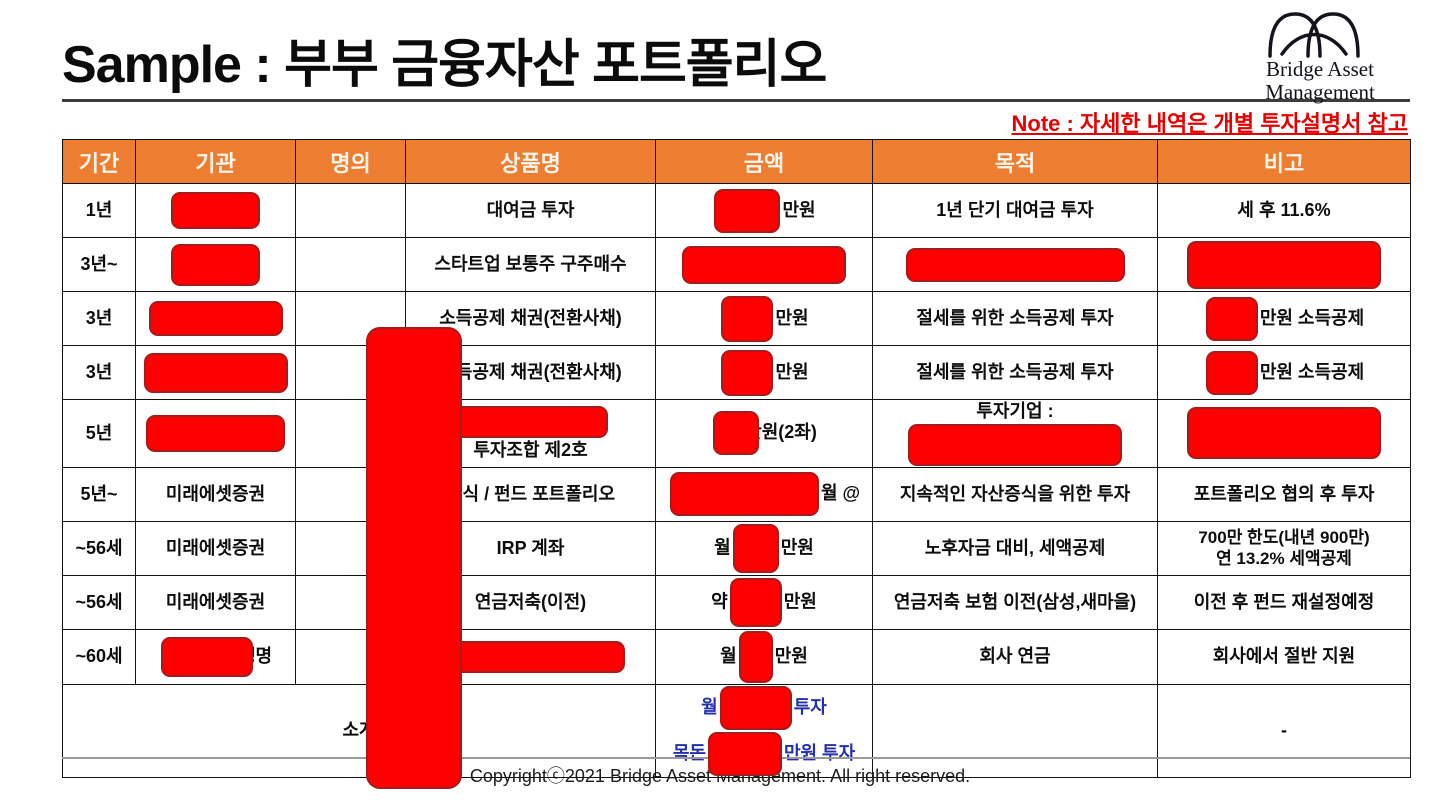 This screenshot has width=1440, height=810. Describe the element at coordinates (414, 558) in the screenshot. I see `redaction-box-owner-column` at that location.